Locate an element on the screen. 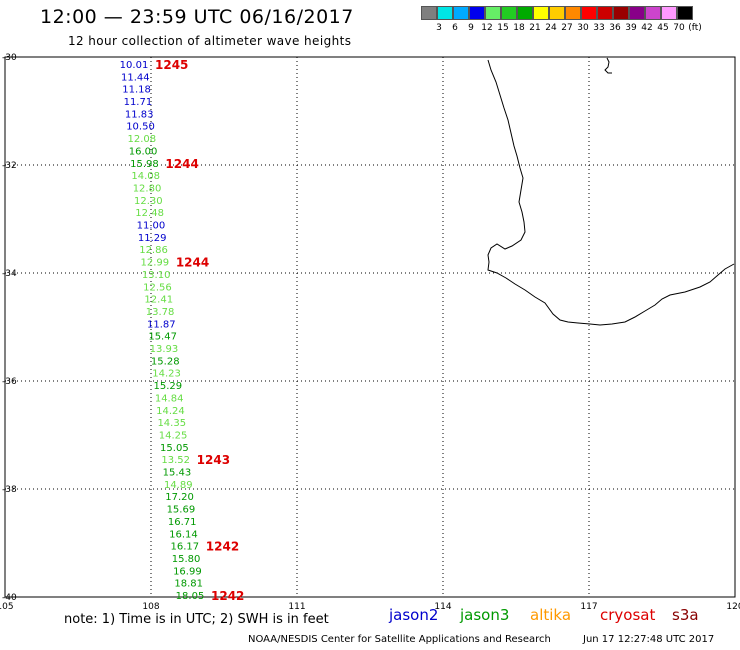  wave-height-label: 11.29 is located at coordinates (152, 238).